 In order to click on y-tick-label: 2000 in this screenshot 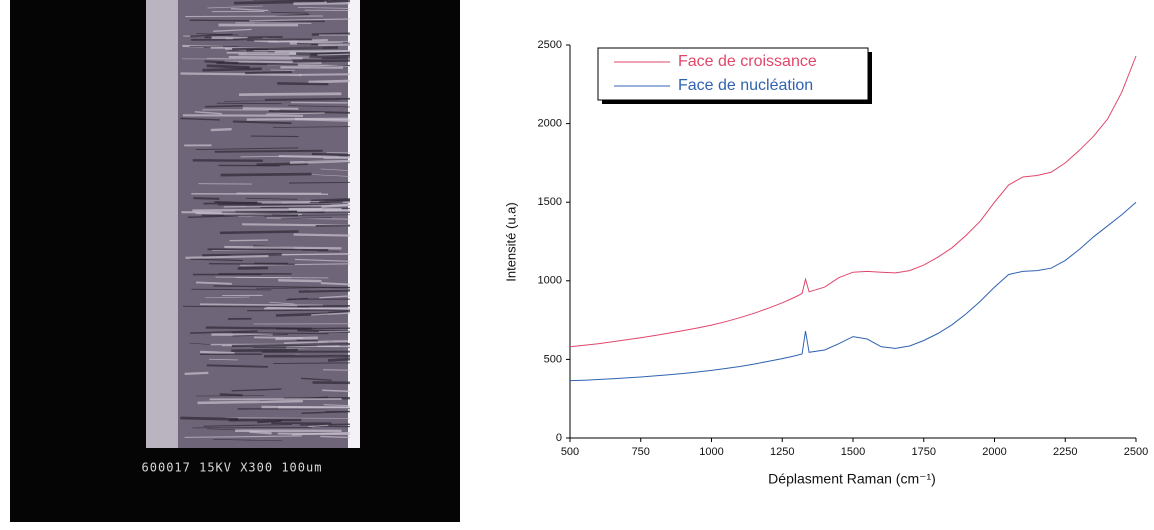, I will do `click(550, 124)`.